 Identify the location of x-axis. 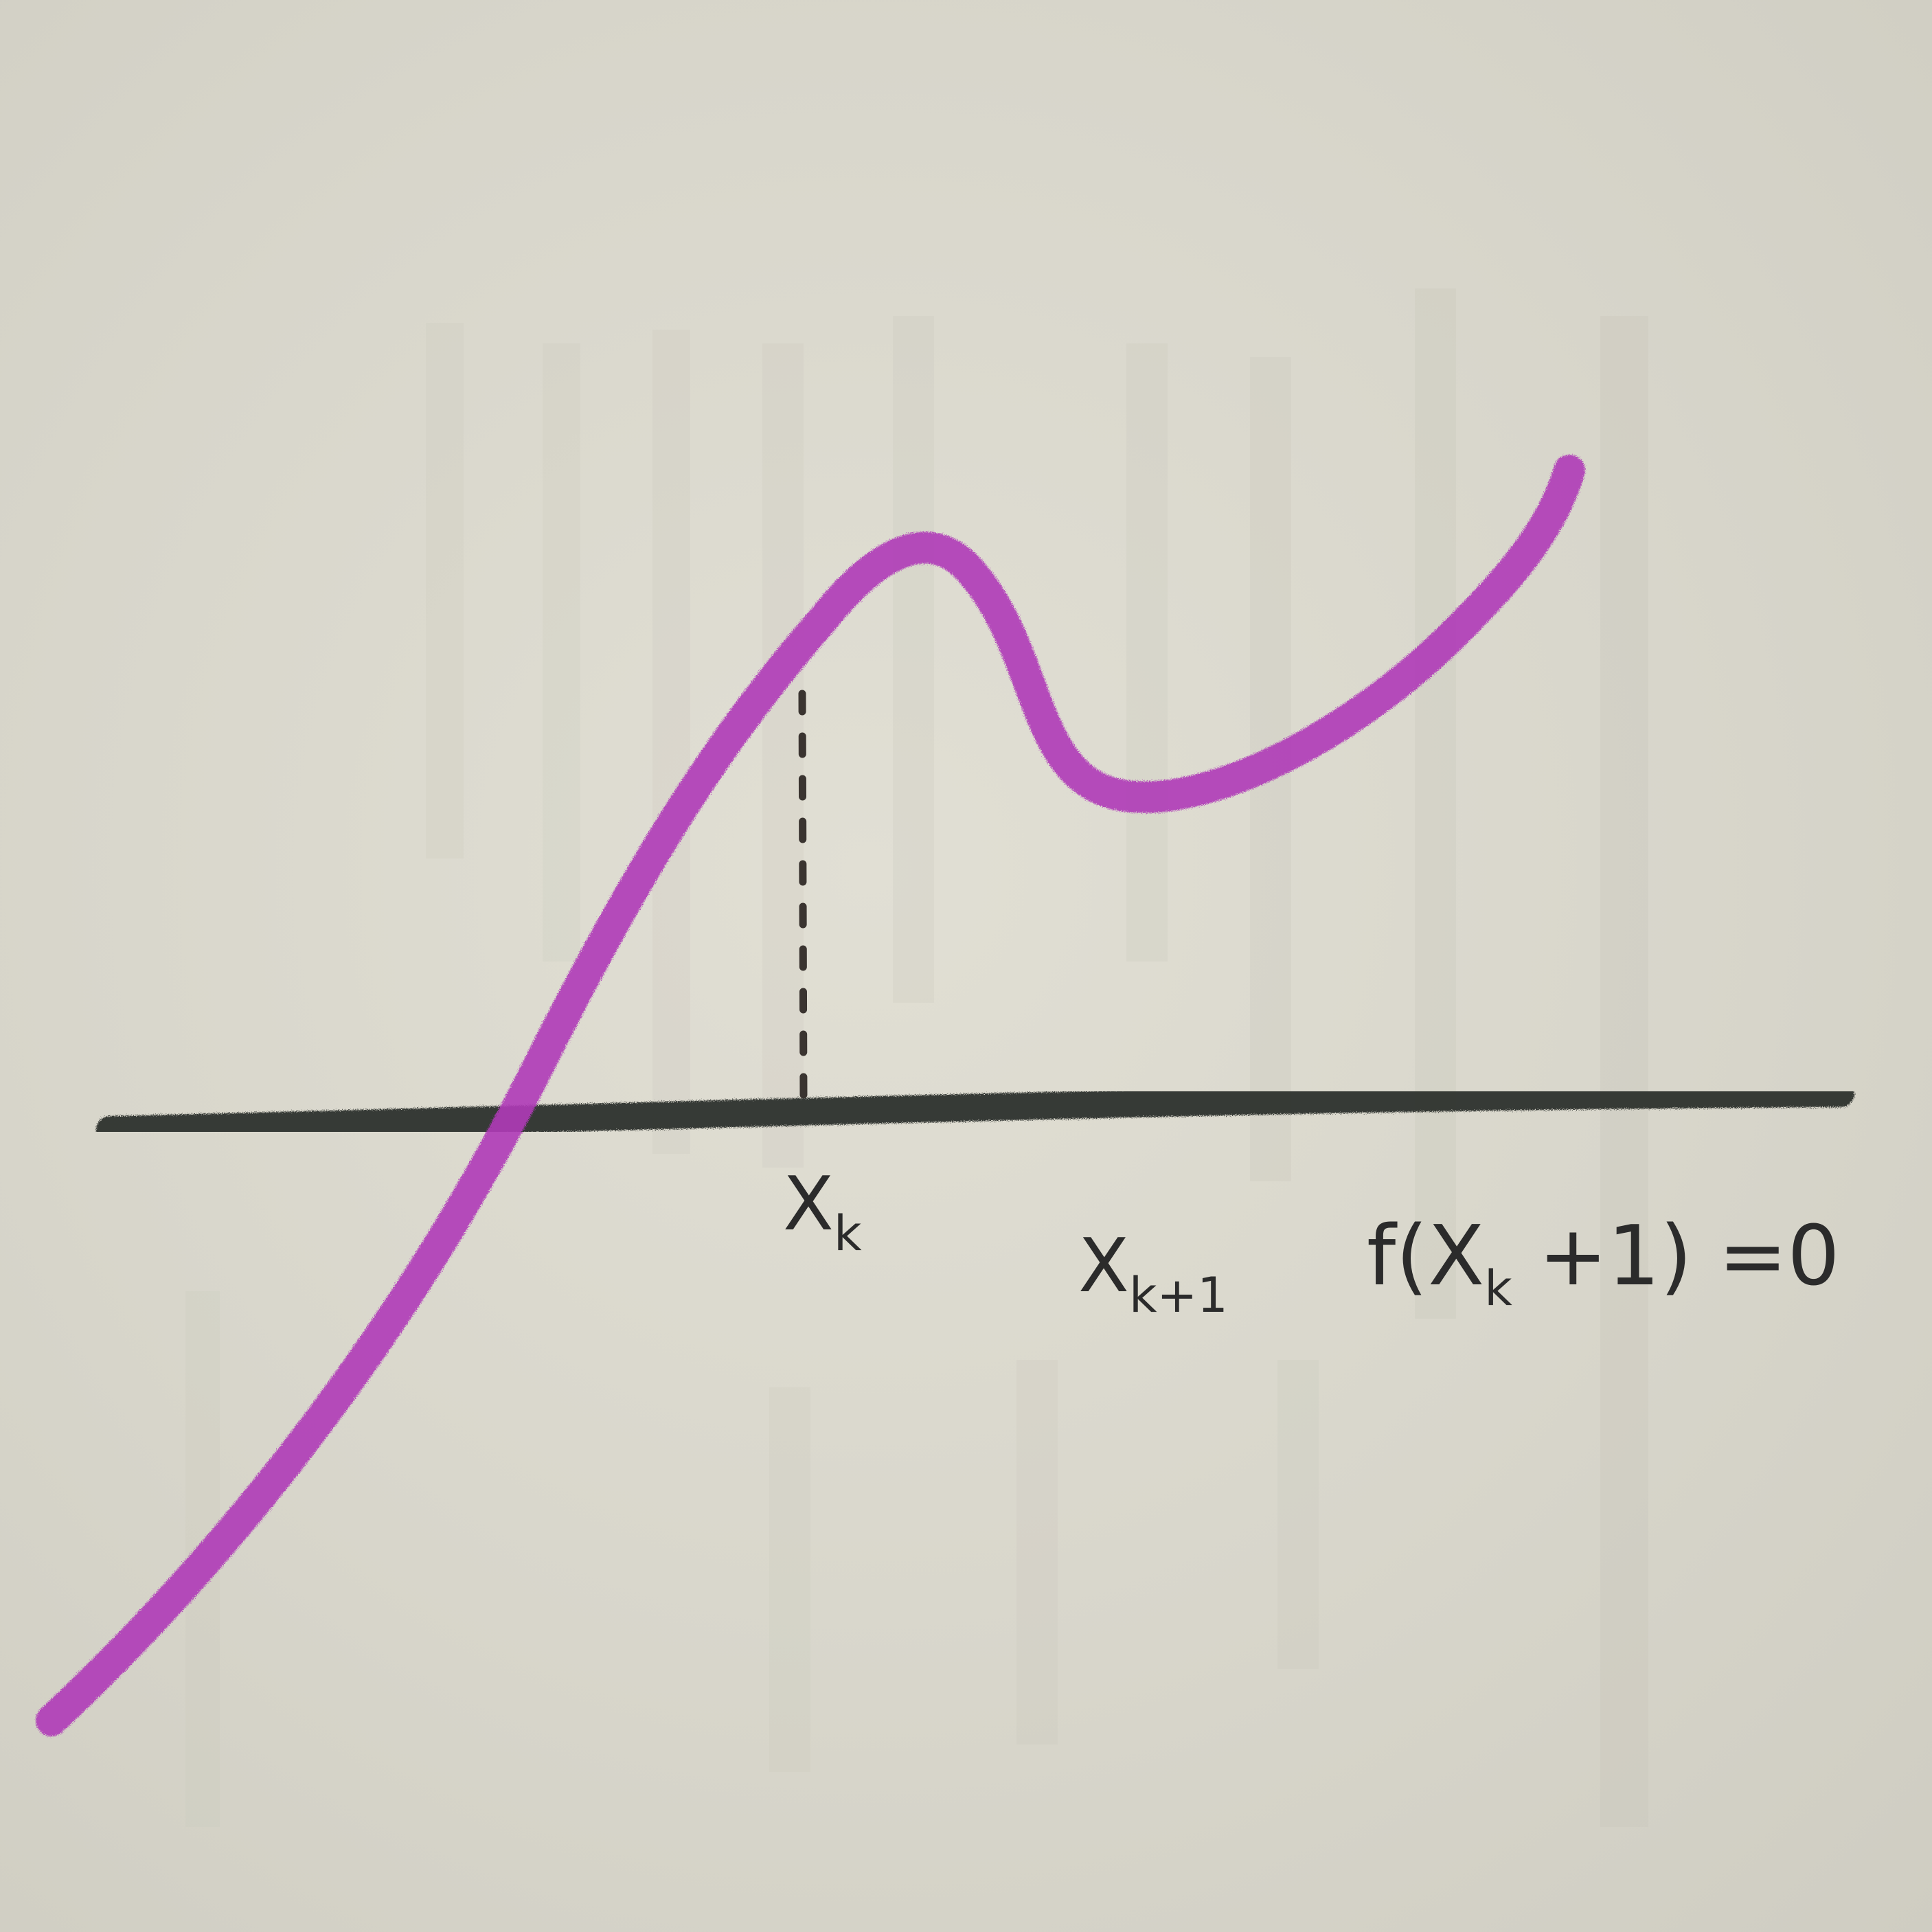
(975, 1112).